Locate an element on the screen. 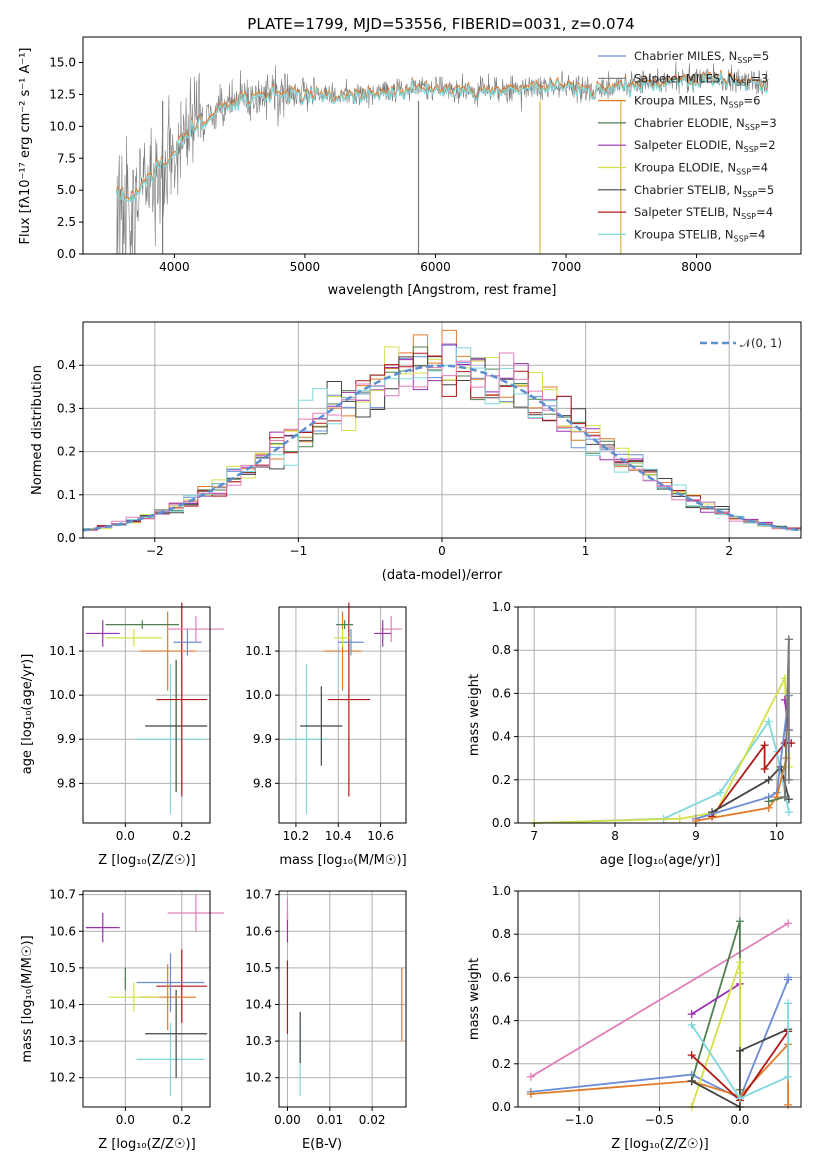  legend-entry: Salpeter ELODIE, NSSP=2 is located at coordinates (687, 146).